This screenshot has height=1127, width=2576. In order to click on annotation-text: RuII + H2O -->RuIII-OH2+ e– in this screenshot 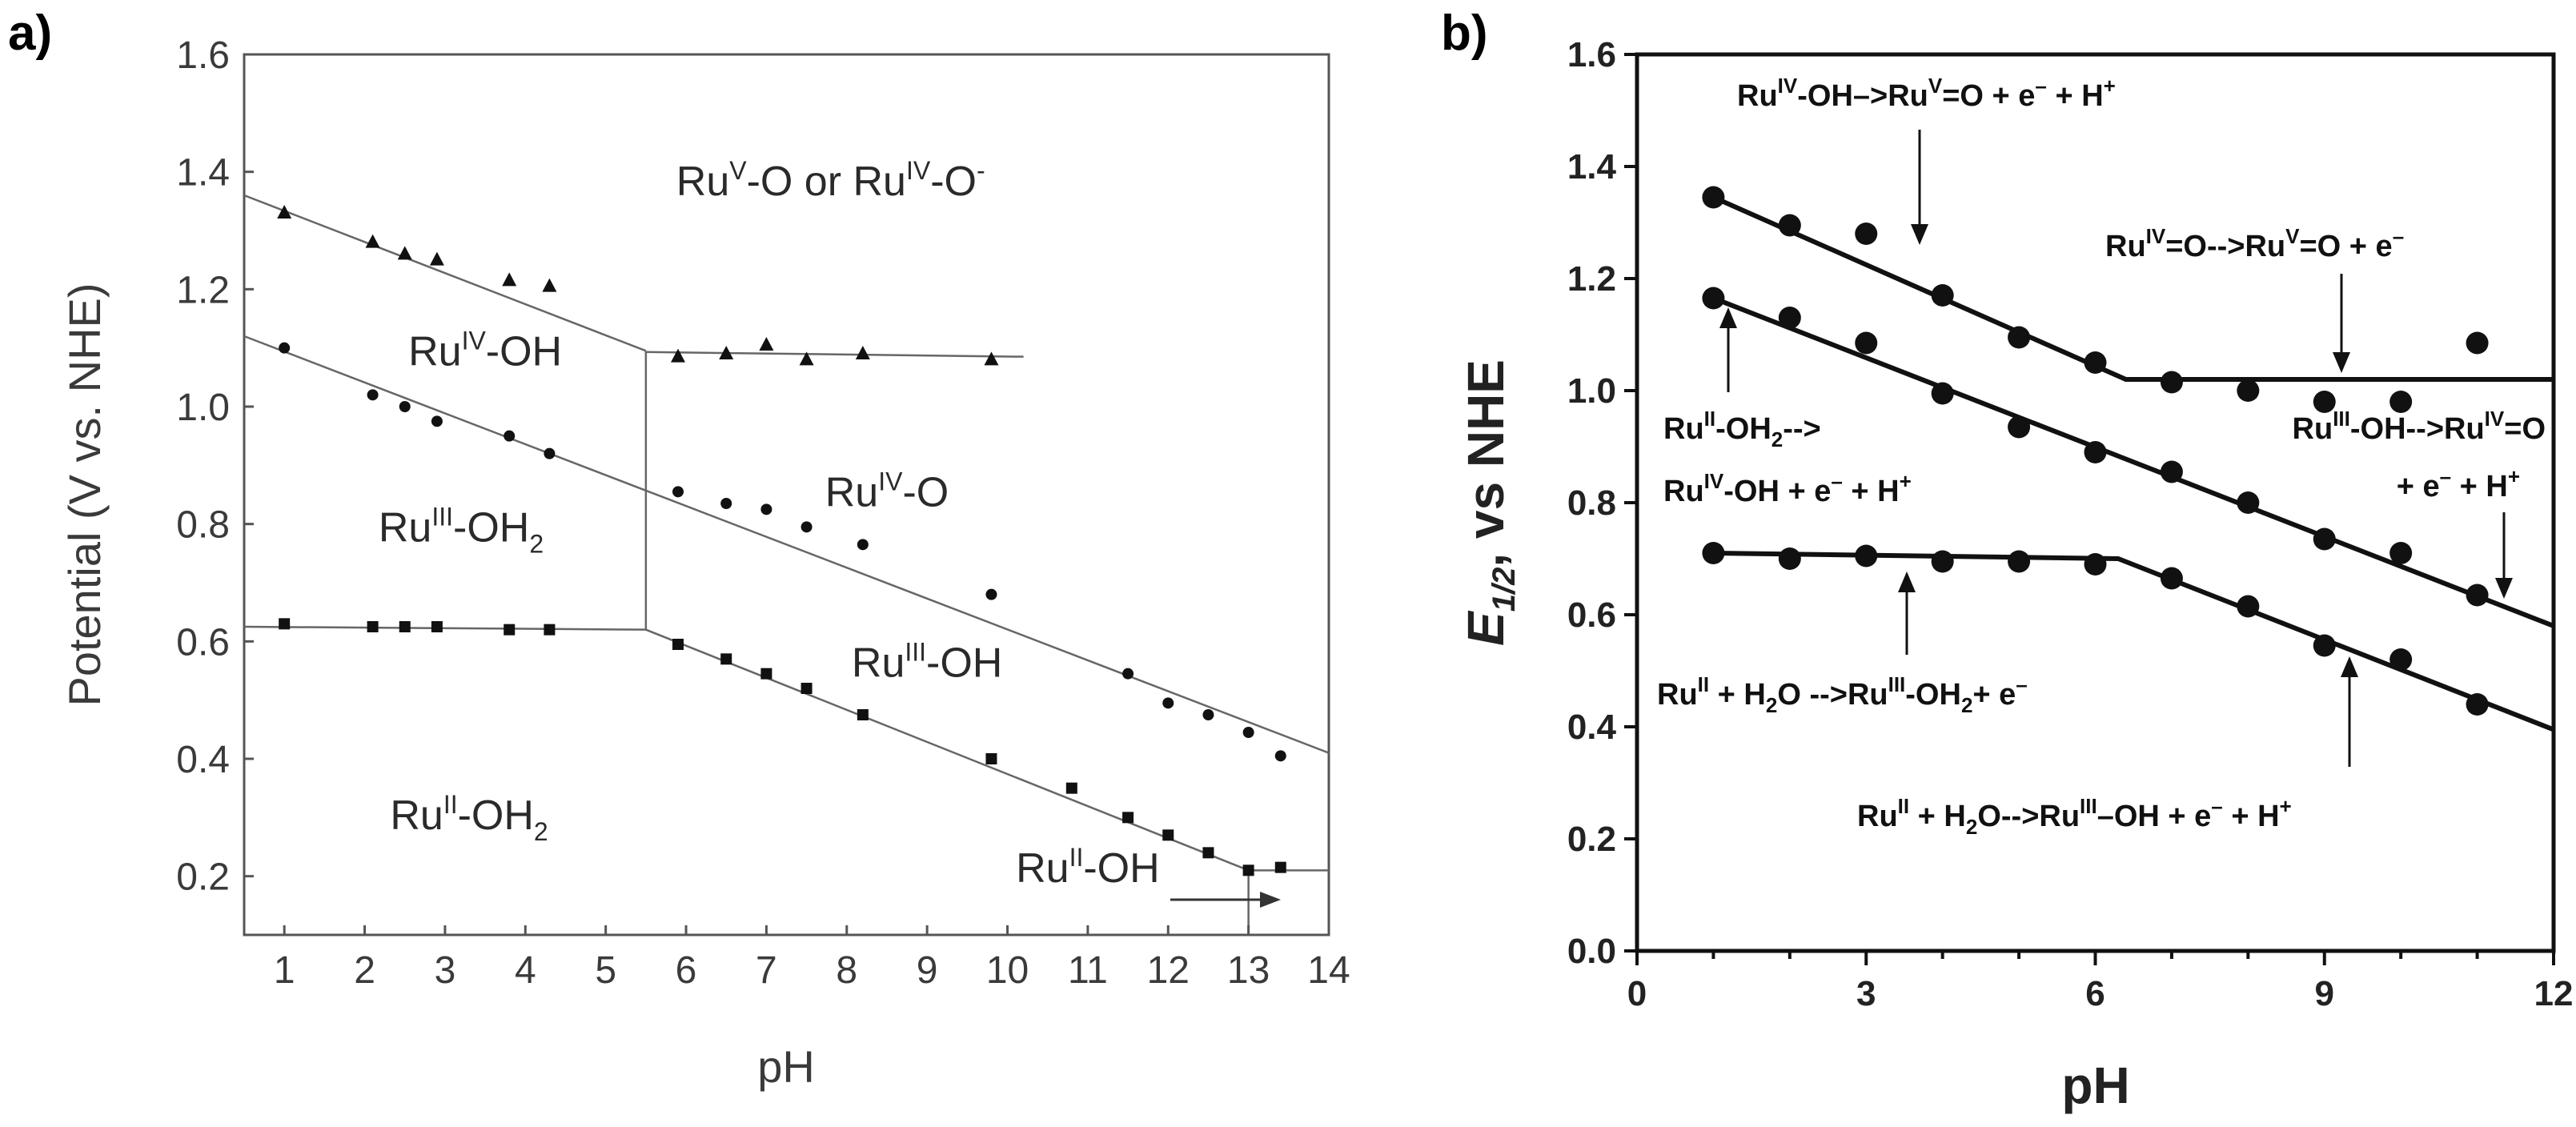, I will do `click(1843, 694)`.